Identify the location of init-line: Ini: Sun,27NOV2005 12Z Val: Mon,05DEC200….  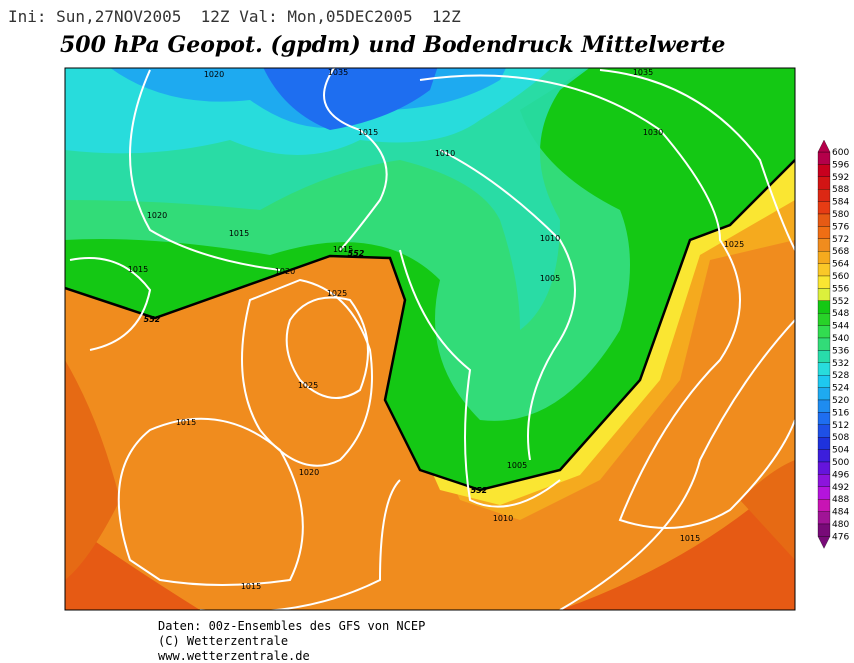
(234, 16).